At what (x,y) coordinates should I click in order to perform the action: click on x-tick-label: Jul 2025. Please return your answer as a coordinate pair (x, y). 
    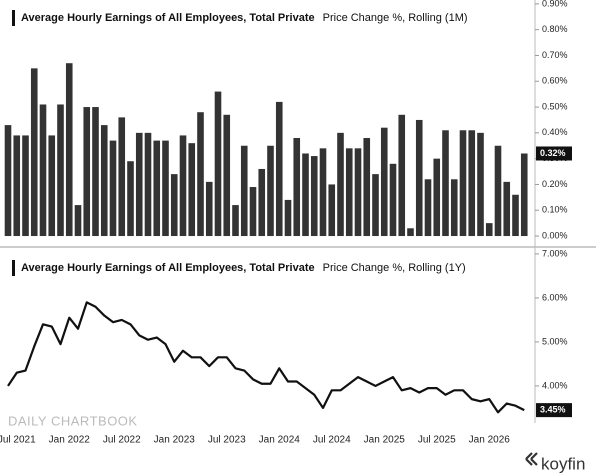
    Looking at the image, I should click on (437, 440).